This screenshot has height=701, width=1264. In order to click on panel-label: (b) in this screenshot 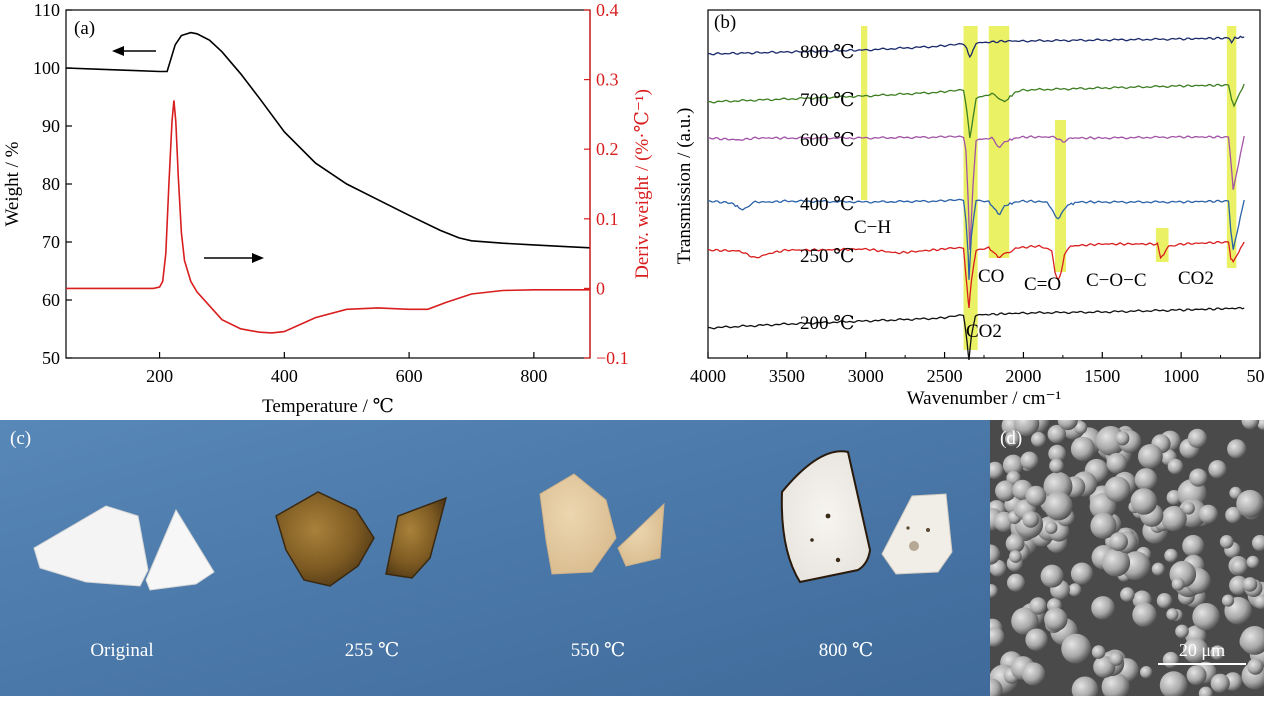, I will do `click(725, 22)`.